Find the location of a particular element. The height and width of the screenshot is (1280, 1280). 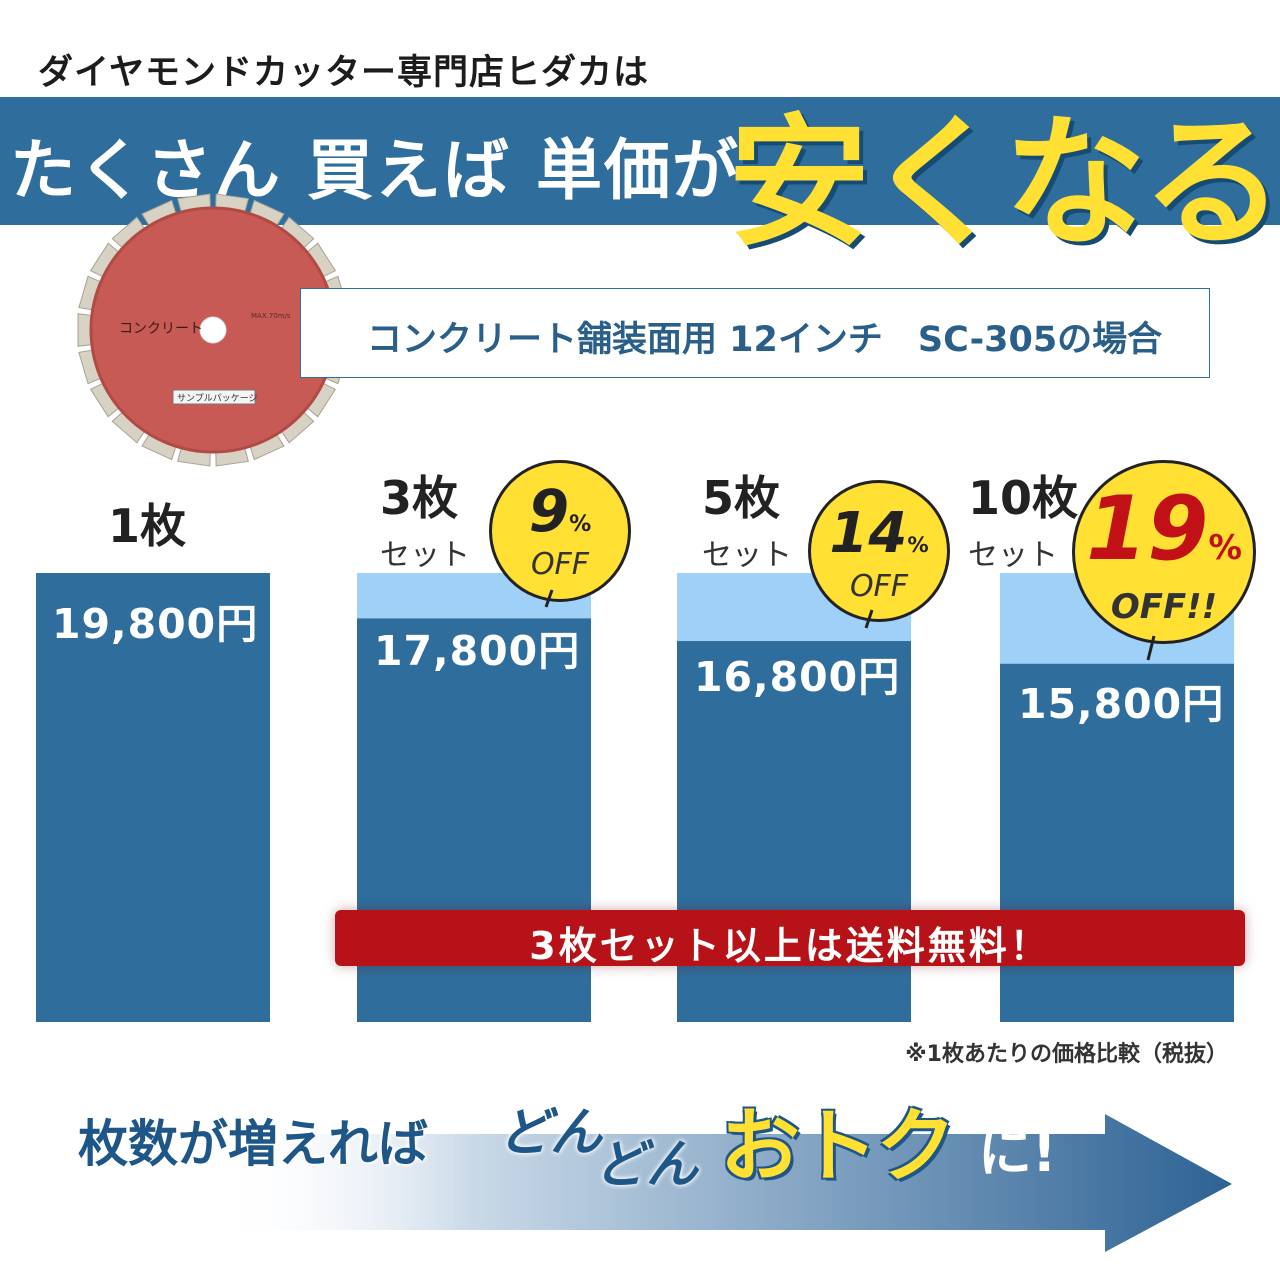

tier-qty-5: 5枚 is located at coordinates (741, 498).